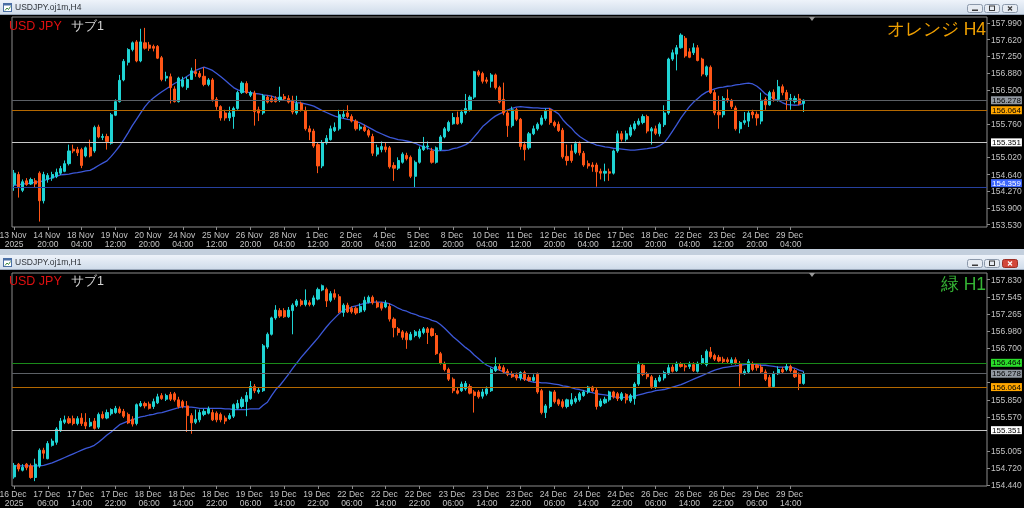 This screenshot has height=508, width=1024. Describe the element at coordinates (622, 239) in the screenshot. I see `x-tick-label: 17 Dec 12:00` at that location.